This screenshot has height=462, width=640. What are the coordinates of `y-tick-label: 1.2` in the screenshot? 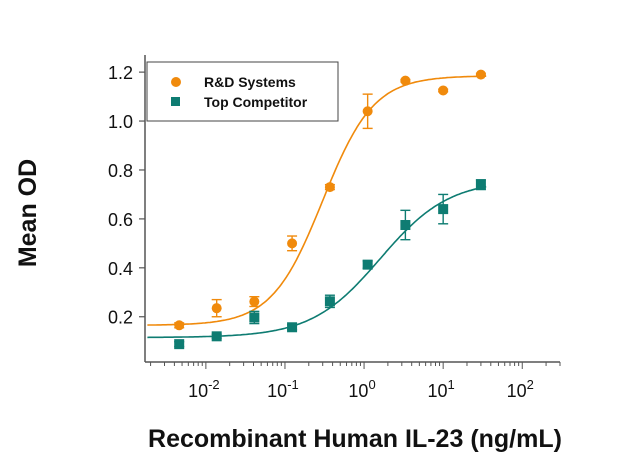 It's located at (120, 73).